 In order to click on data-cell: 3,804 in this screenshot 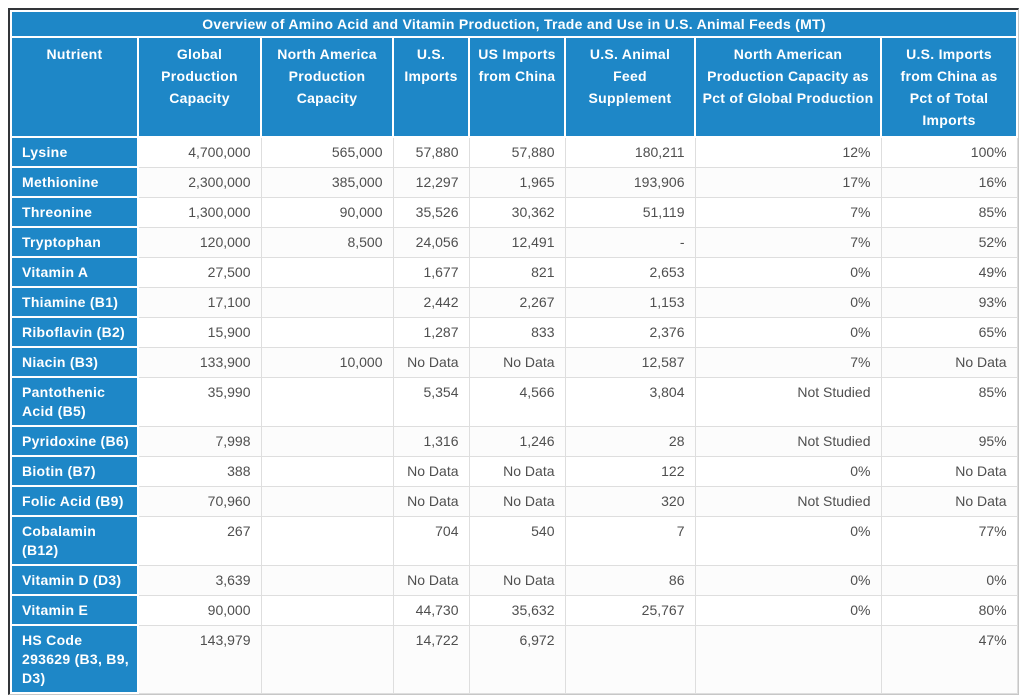, I will do `click(630, 401)`.